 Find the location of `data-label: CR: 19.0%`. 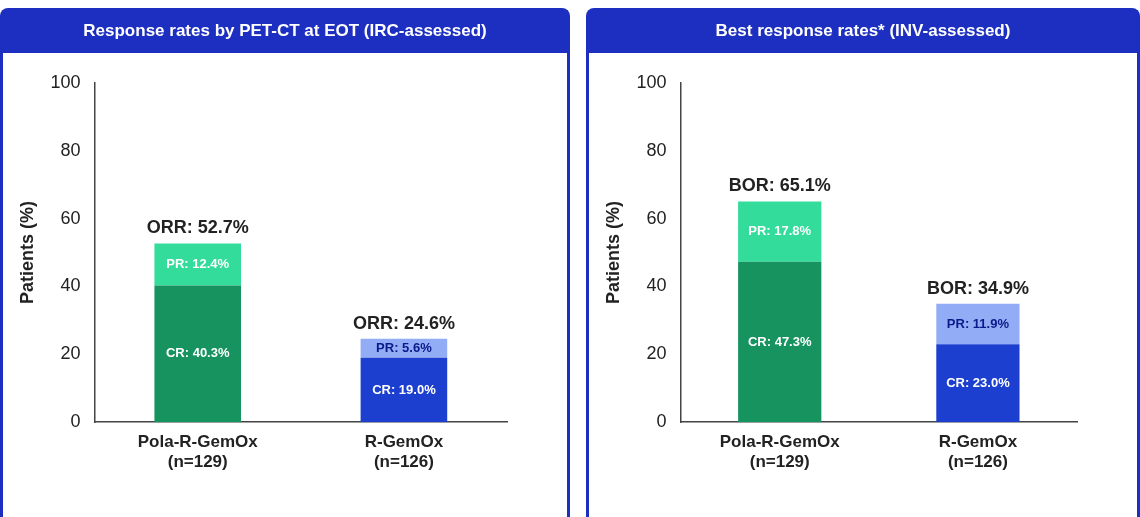

data-label: CR: 19.0% is located at coordinates (404, 389).